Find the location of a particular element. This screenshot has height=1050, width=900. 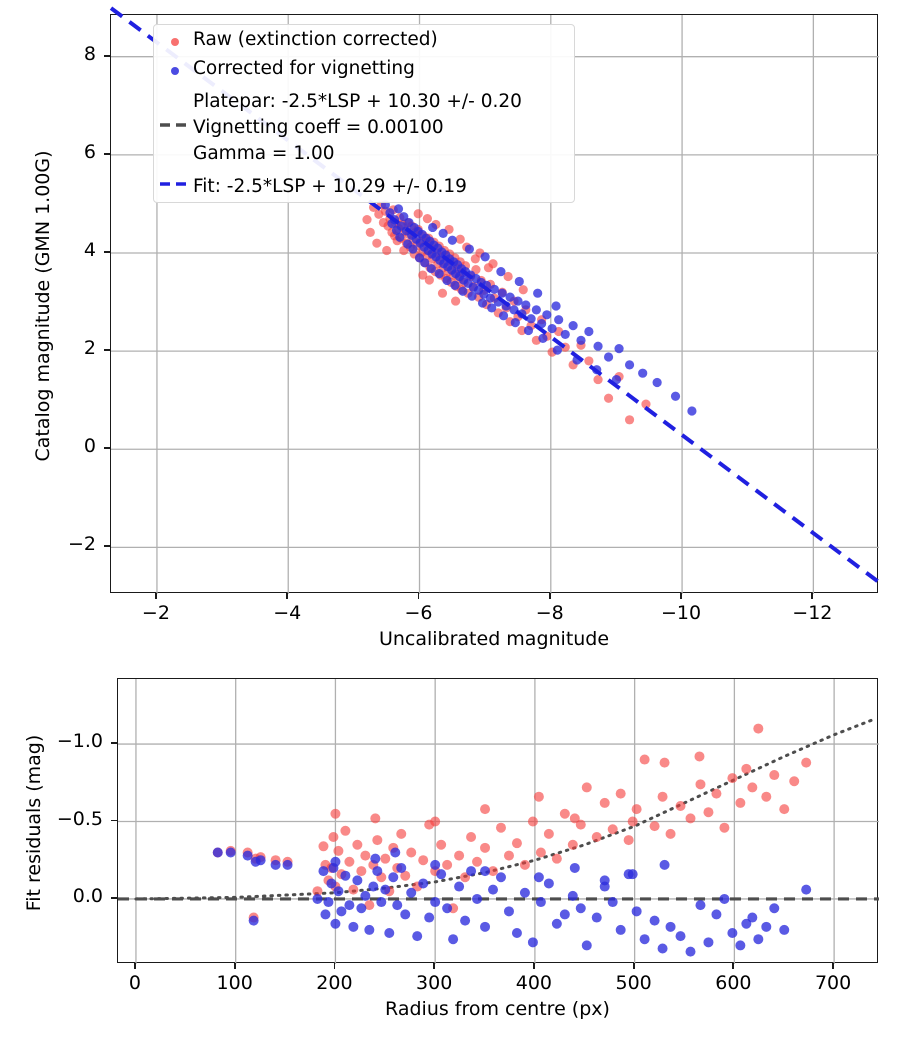

x-tick-label: 400 is located at coordinates (534, 983).